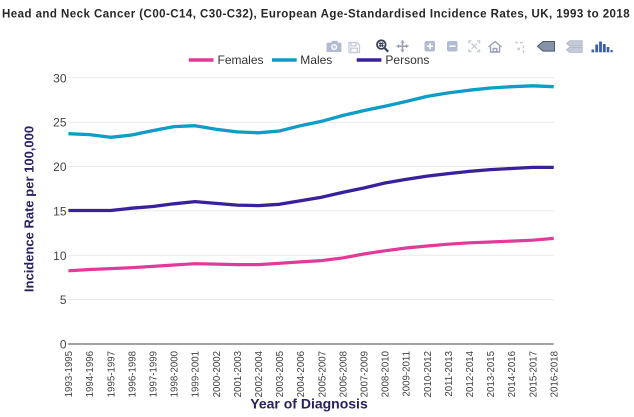  What do you see at coordinates (175, 373) in the screenshot?
I see `svg-text: 1998-2000` at bounding box center [175, 373].